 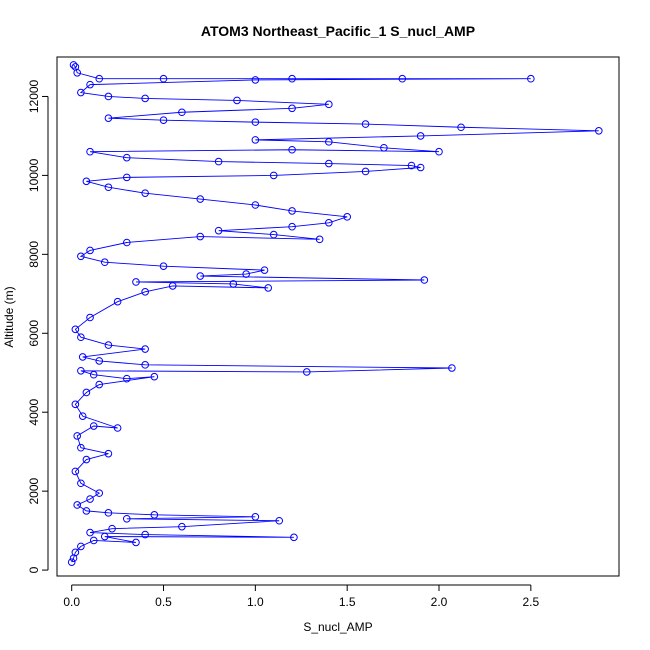 I want to click on x-axis: 0.0 0.5 1.0 1.5 2.0 2.5, so click(x=301, y=596).